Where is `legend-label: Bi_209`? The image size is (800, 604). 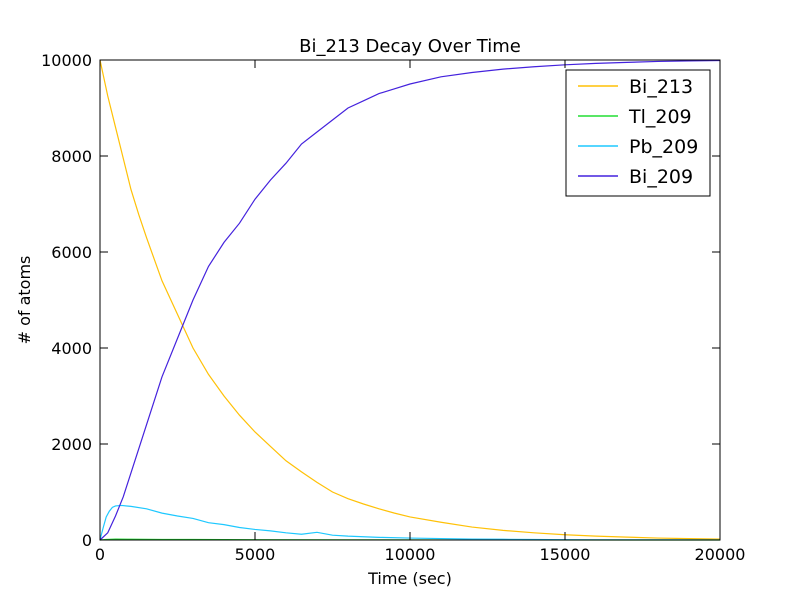 legend-label: Bi_209 is located at coordinates (661, 177).